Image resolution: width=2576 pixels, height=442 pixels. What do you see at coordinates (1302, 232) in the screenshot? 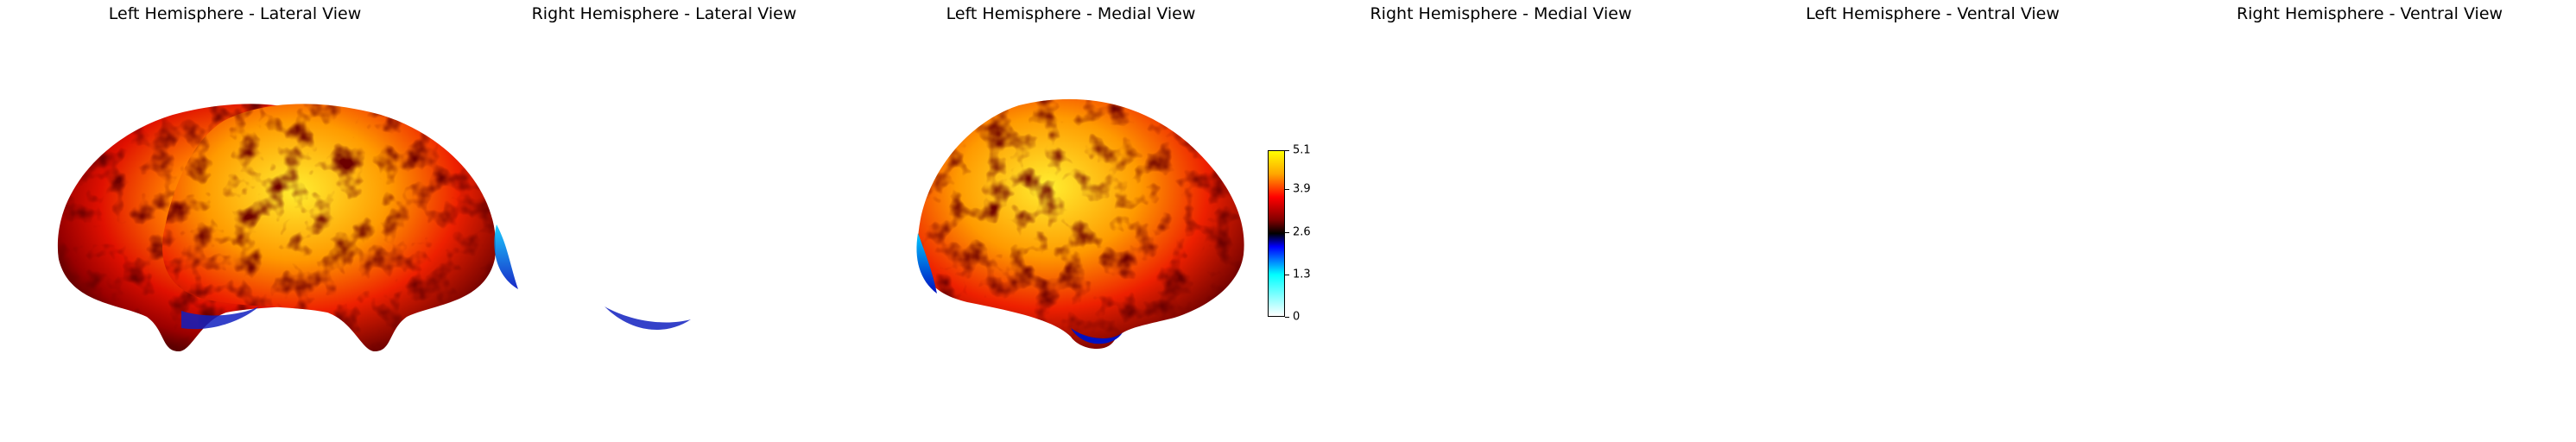
I see `colorbar-tick-label: 2.6` at bounding box center [1302, 232].